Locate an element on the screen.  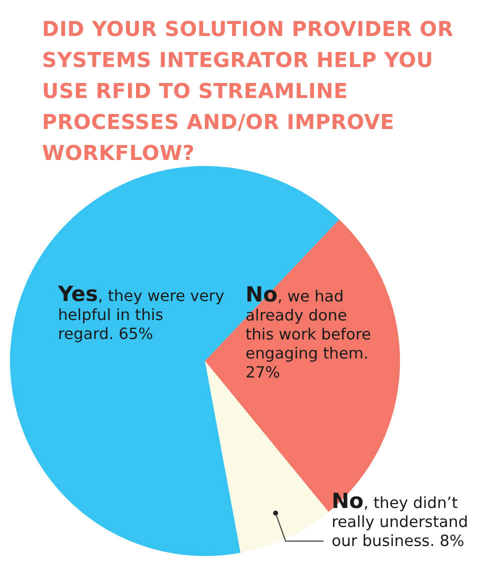
pie-slice is located at coordinates (267, 457).